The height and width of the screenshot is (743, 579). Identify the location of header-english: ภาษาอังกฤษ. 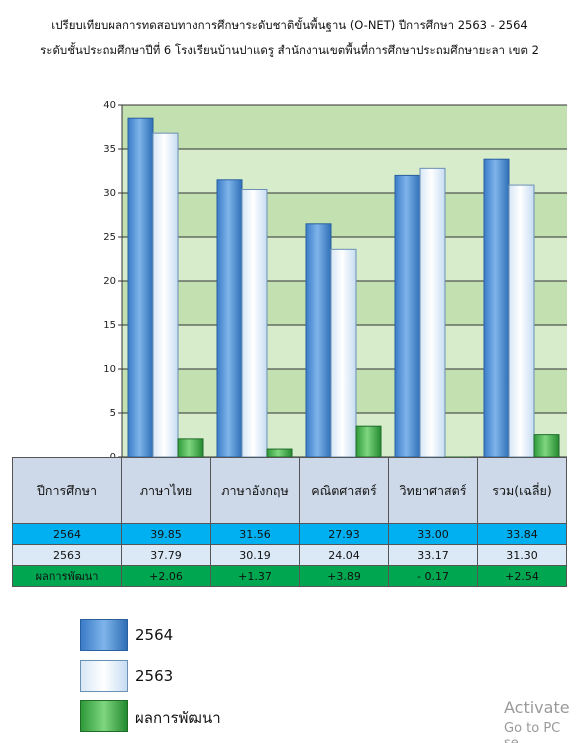
(255, 490).